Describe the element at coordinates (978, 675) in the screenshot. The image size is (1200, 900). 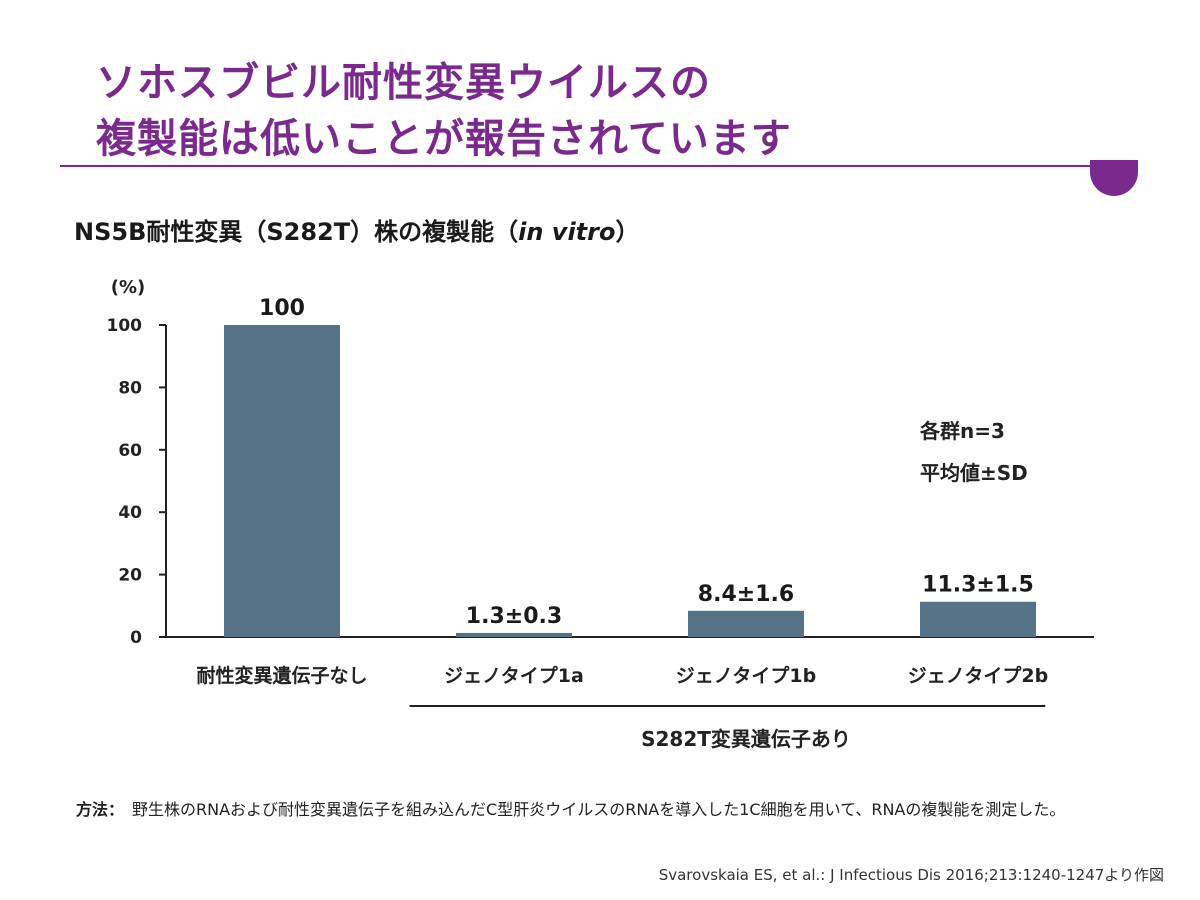
I see `x-category-label: ジェノタイプ2b` at that location.